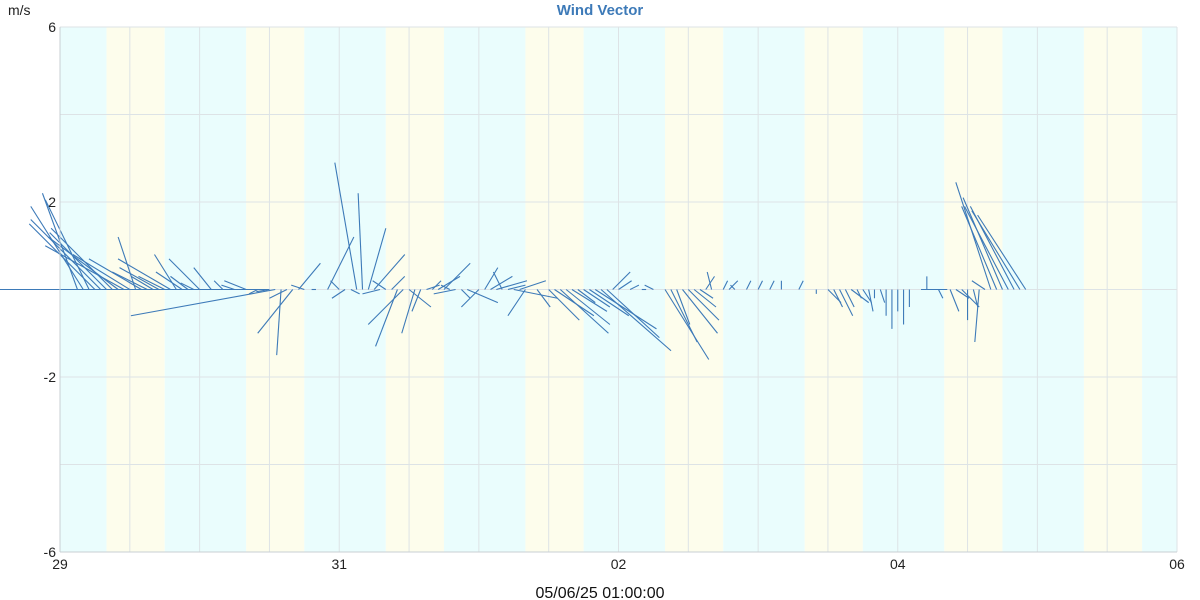  I want to click on y-tick-label: 2, so click(52, 202).